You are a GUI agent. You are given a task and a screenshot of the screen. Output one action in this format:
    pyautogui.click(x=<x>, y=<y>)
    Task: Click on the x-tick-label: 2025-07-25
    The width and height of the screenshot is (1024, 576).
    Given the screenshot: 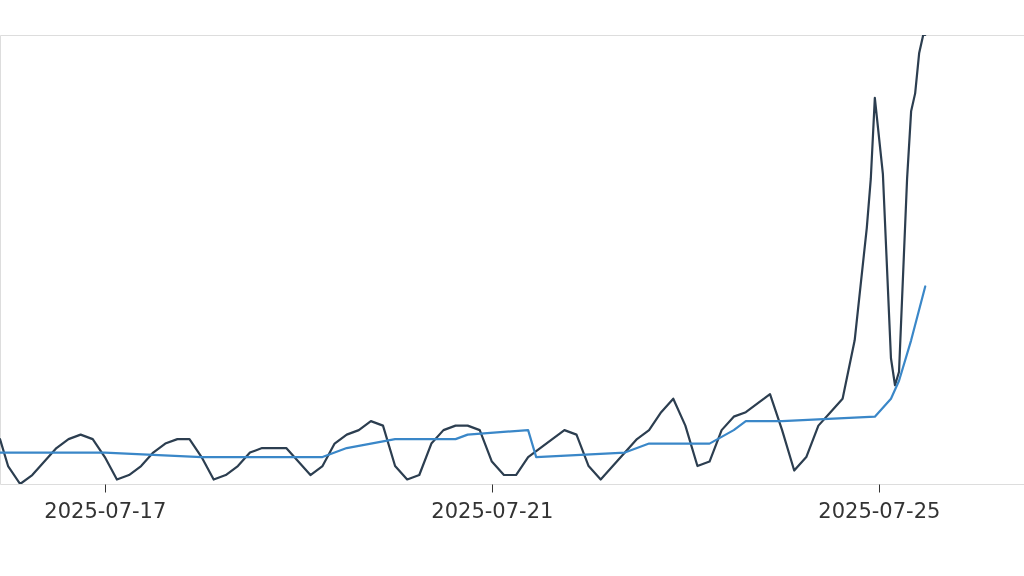 What is the action you would take?
    pyautogui.click(x=879, y=510)
    